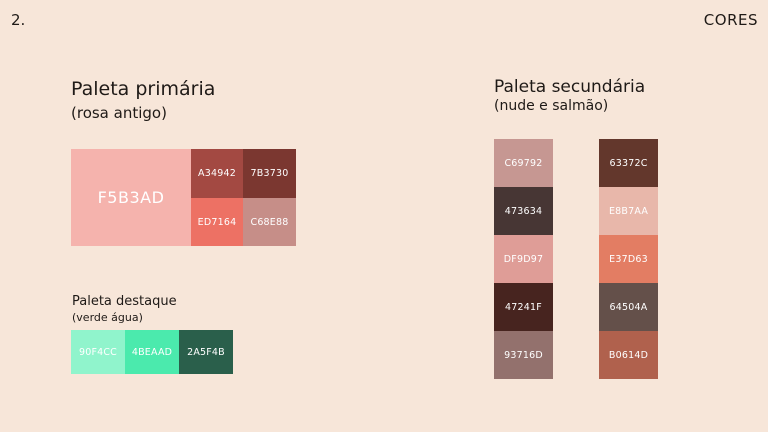 The width and height of the screenshot is (768, 432). Describe the element at coordinates (628, 211) in the screenshot. I see `secondary-swatch-e8b7aa: E8B7AA` at that location.